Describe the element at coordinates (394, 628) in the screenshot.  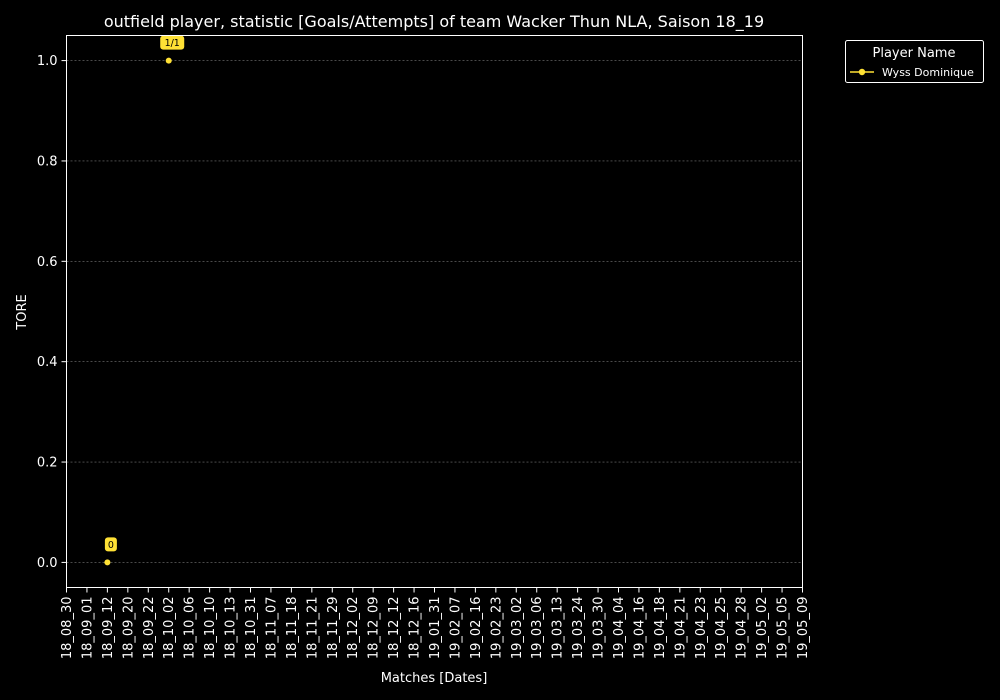
I see `x-tick-label: 18_12_12` at that location.